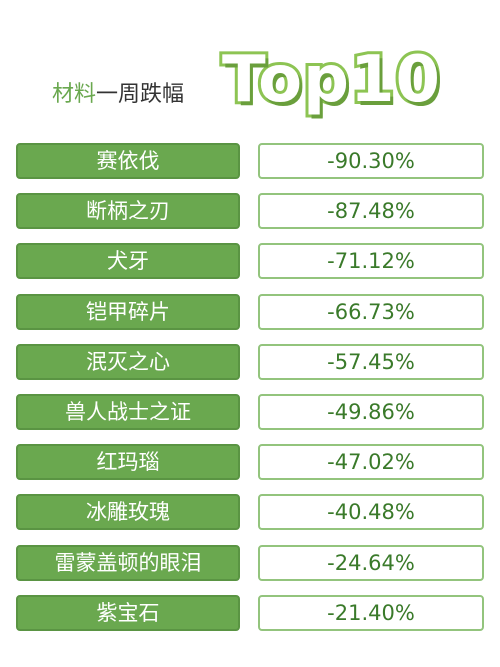 Image resolution: width=500 pixels, height=667 pixels. Describe the element at coordinates (371, 211) in the screenshot. I see `change-value: -87.48%` at that location.